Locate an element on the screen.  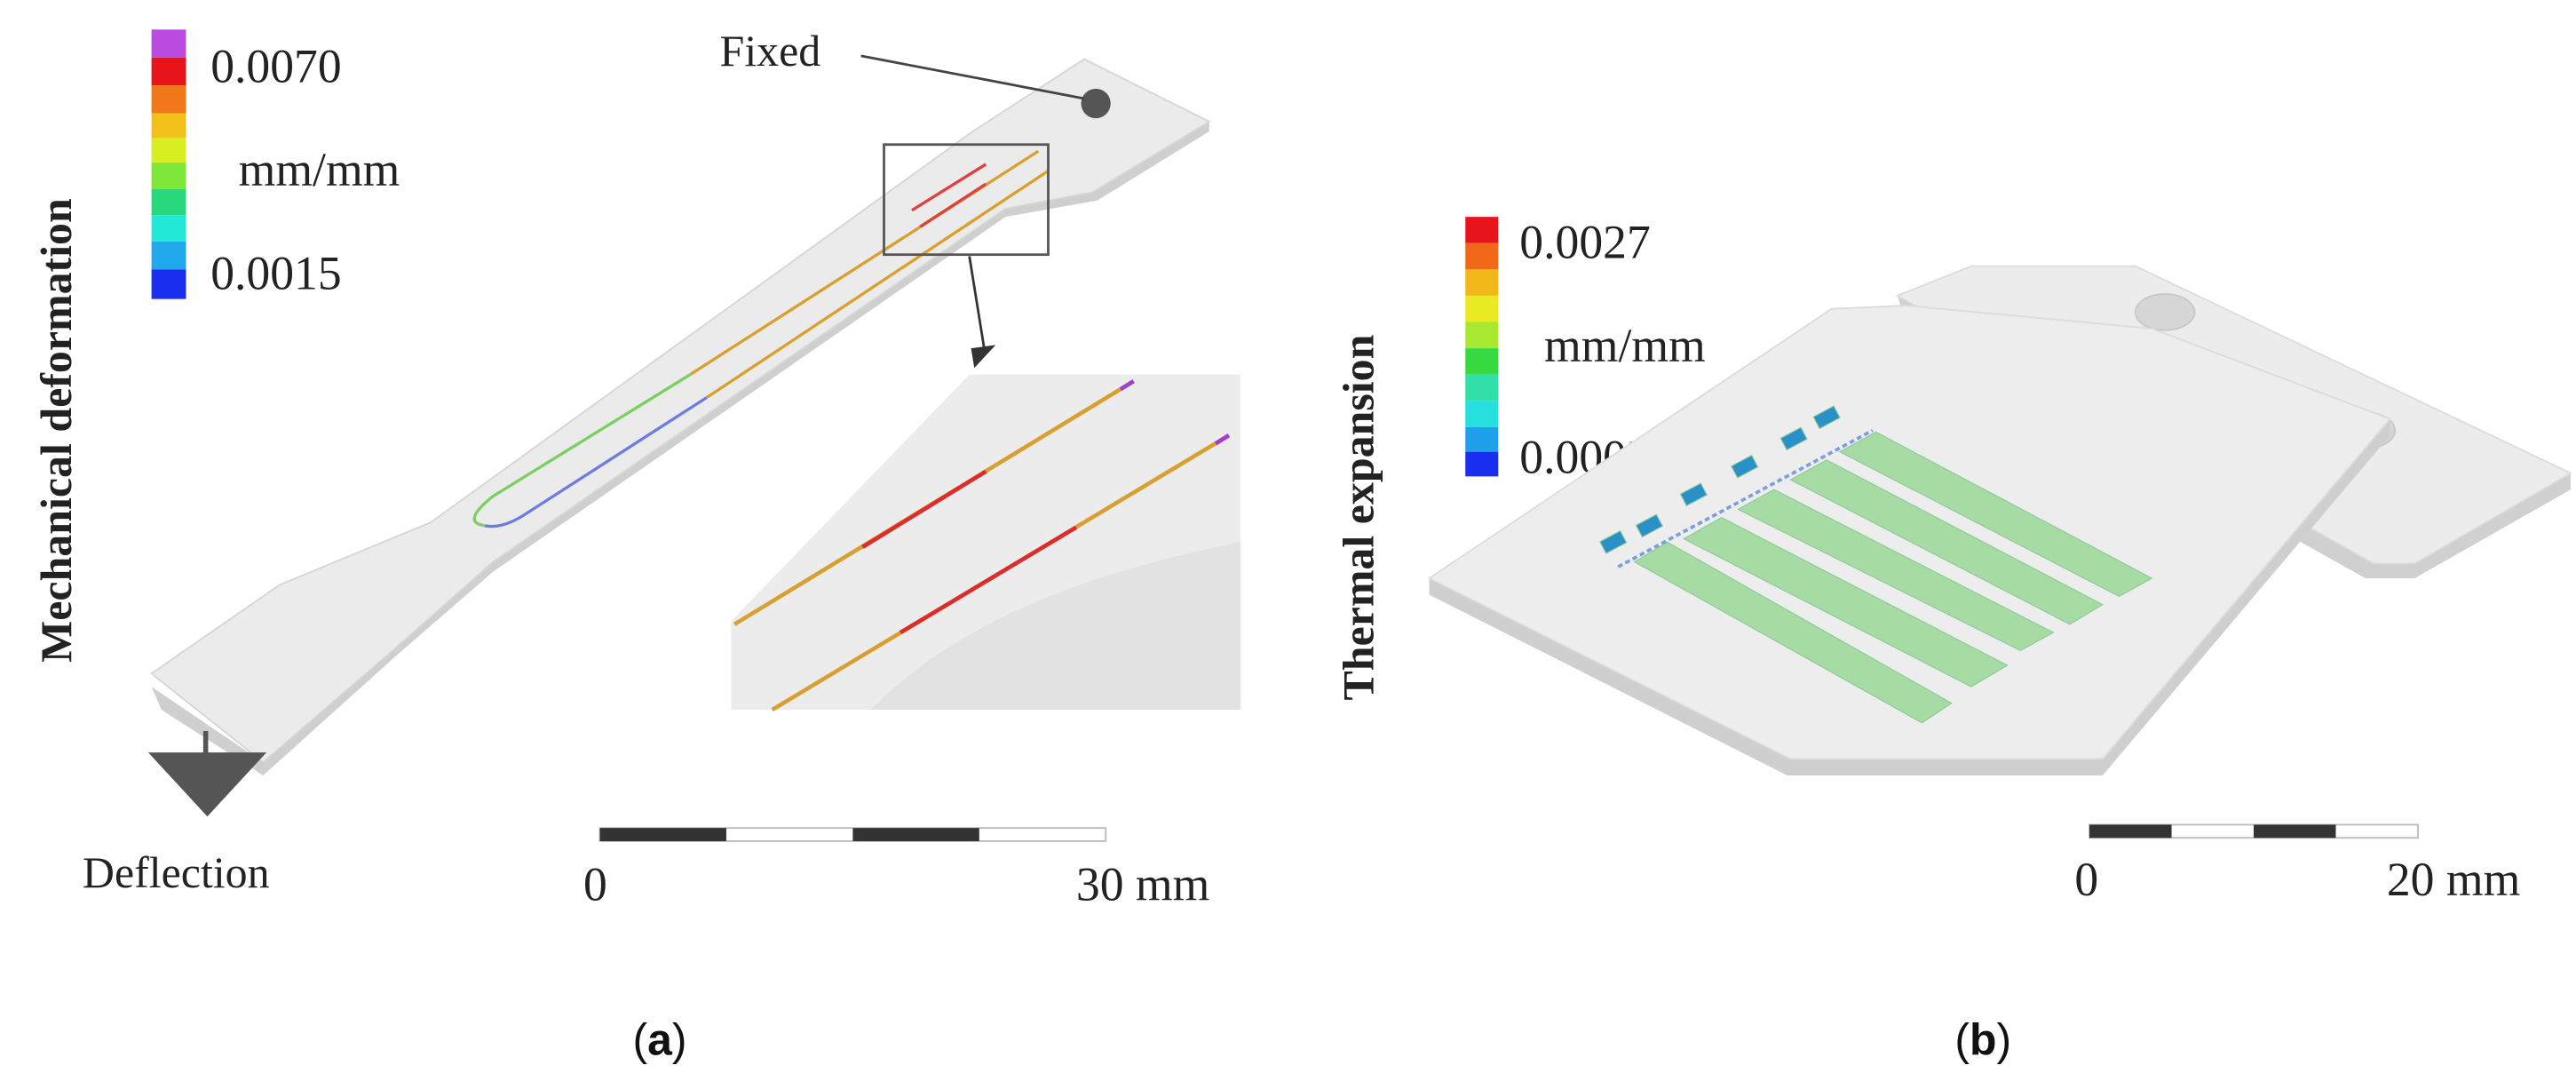
axis-label: Mechanical deformation is located at coordinates (57, 430).